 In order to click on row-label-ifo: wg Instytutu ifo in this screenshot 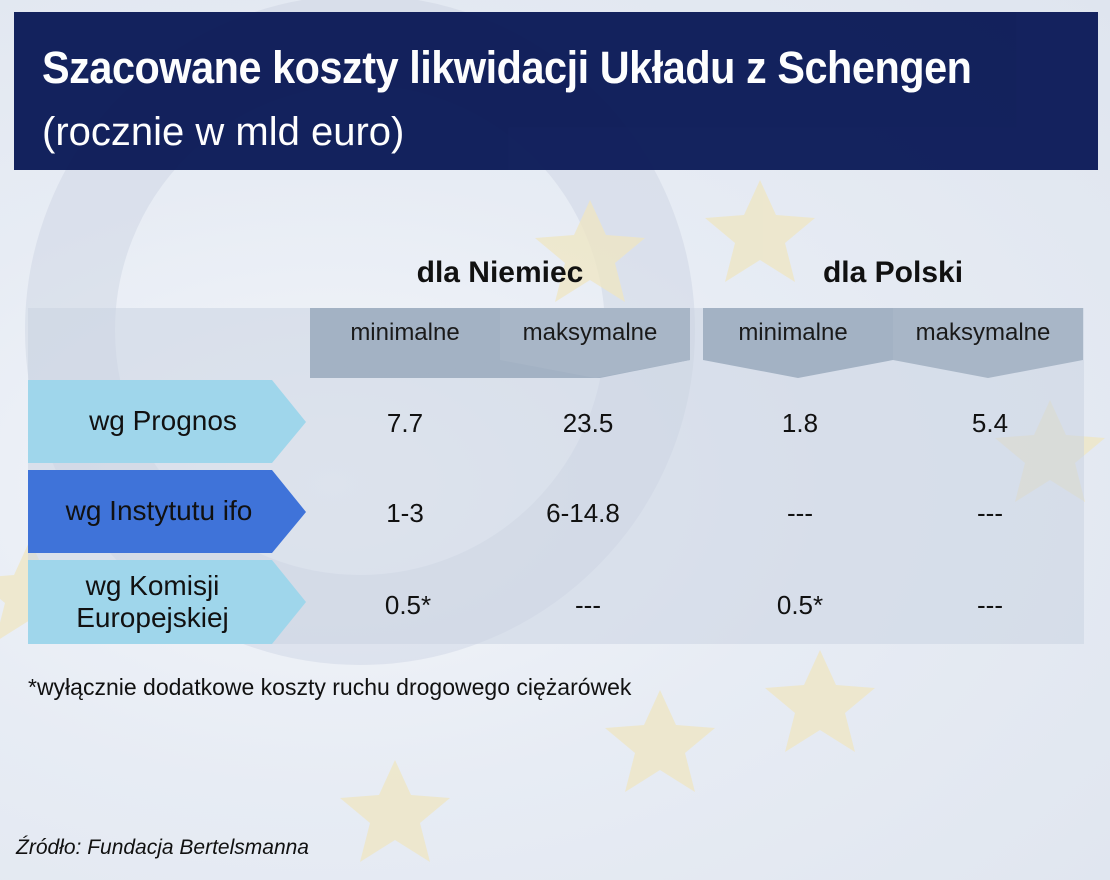, I will do `click(159, 511)`.